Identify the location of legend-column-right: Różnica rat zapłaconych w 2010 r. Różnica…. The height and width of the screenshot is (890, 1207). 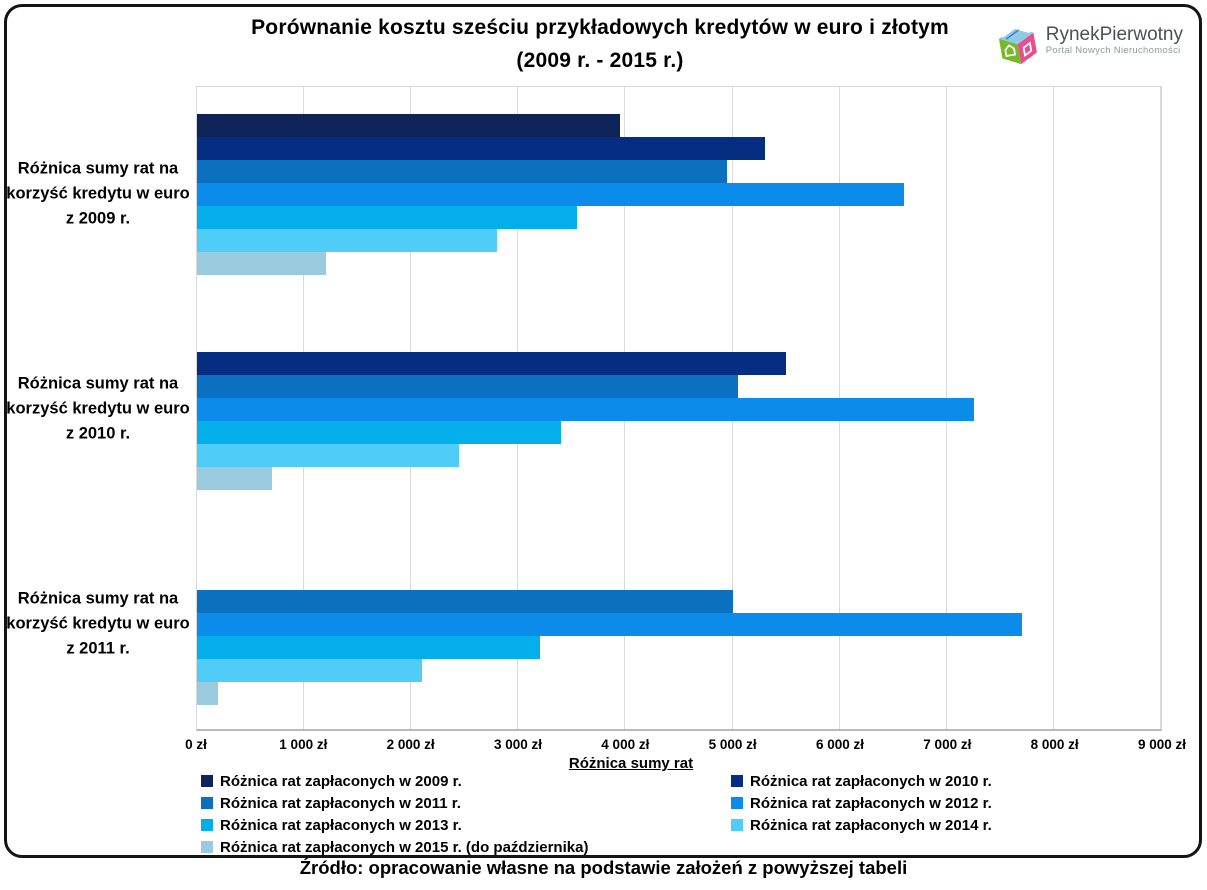
(861, 803).